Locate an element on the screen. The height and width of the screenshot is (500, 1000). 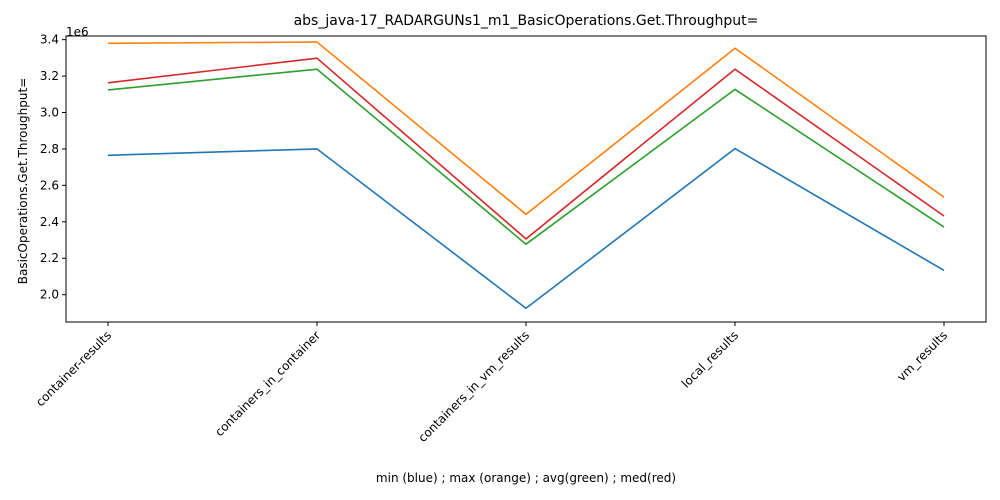
x-tick-label: local_results is located at coordinates (710, 359).